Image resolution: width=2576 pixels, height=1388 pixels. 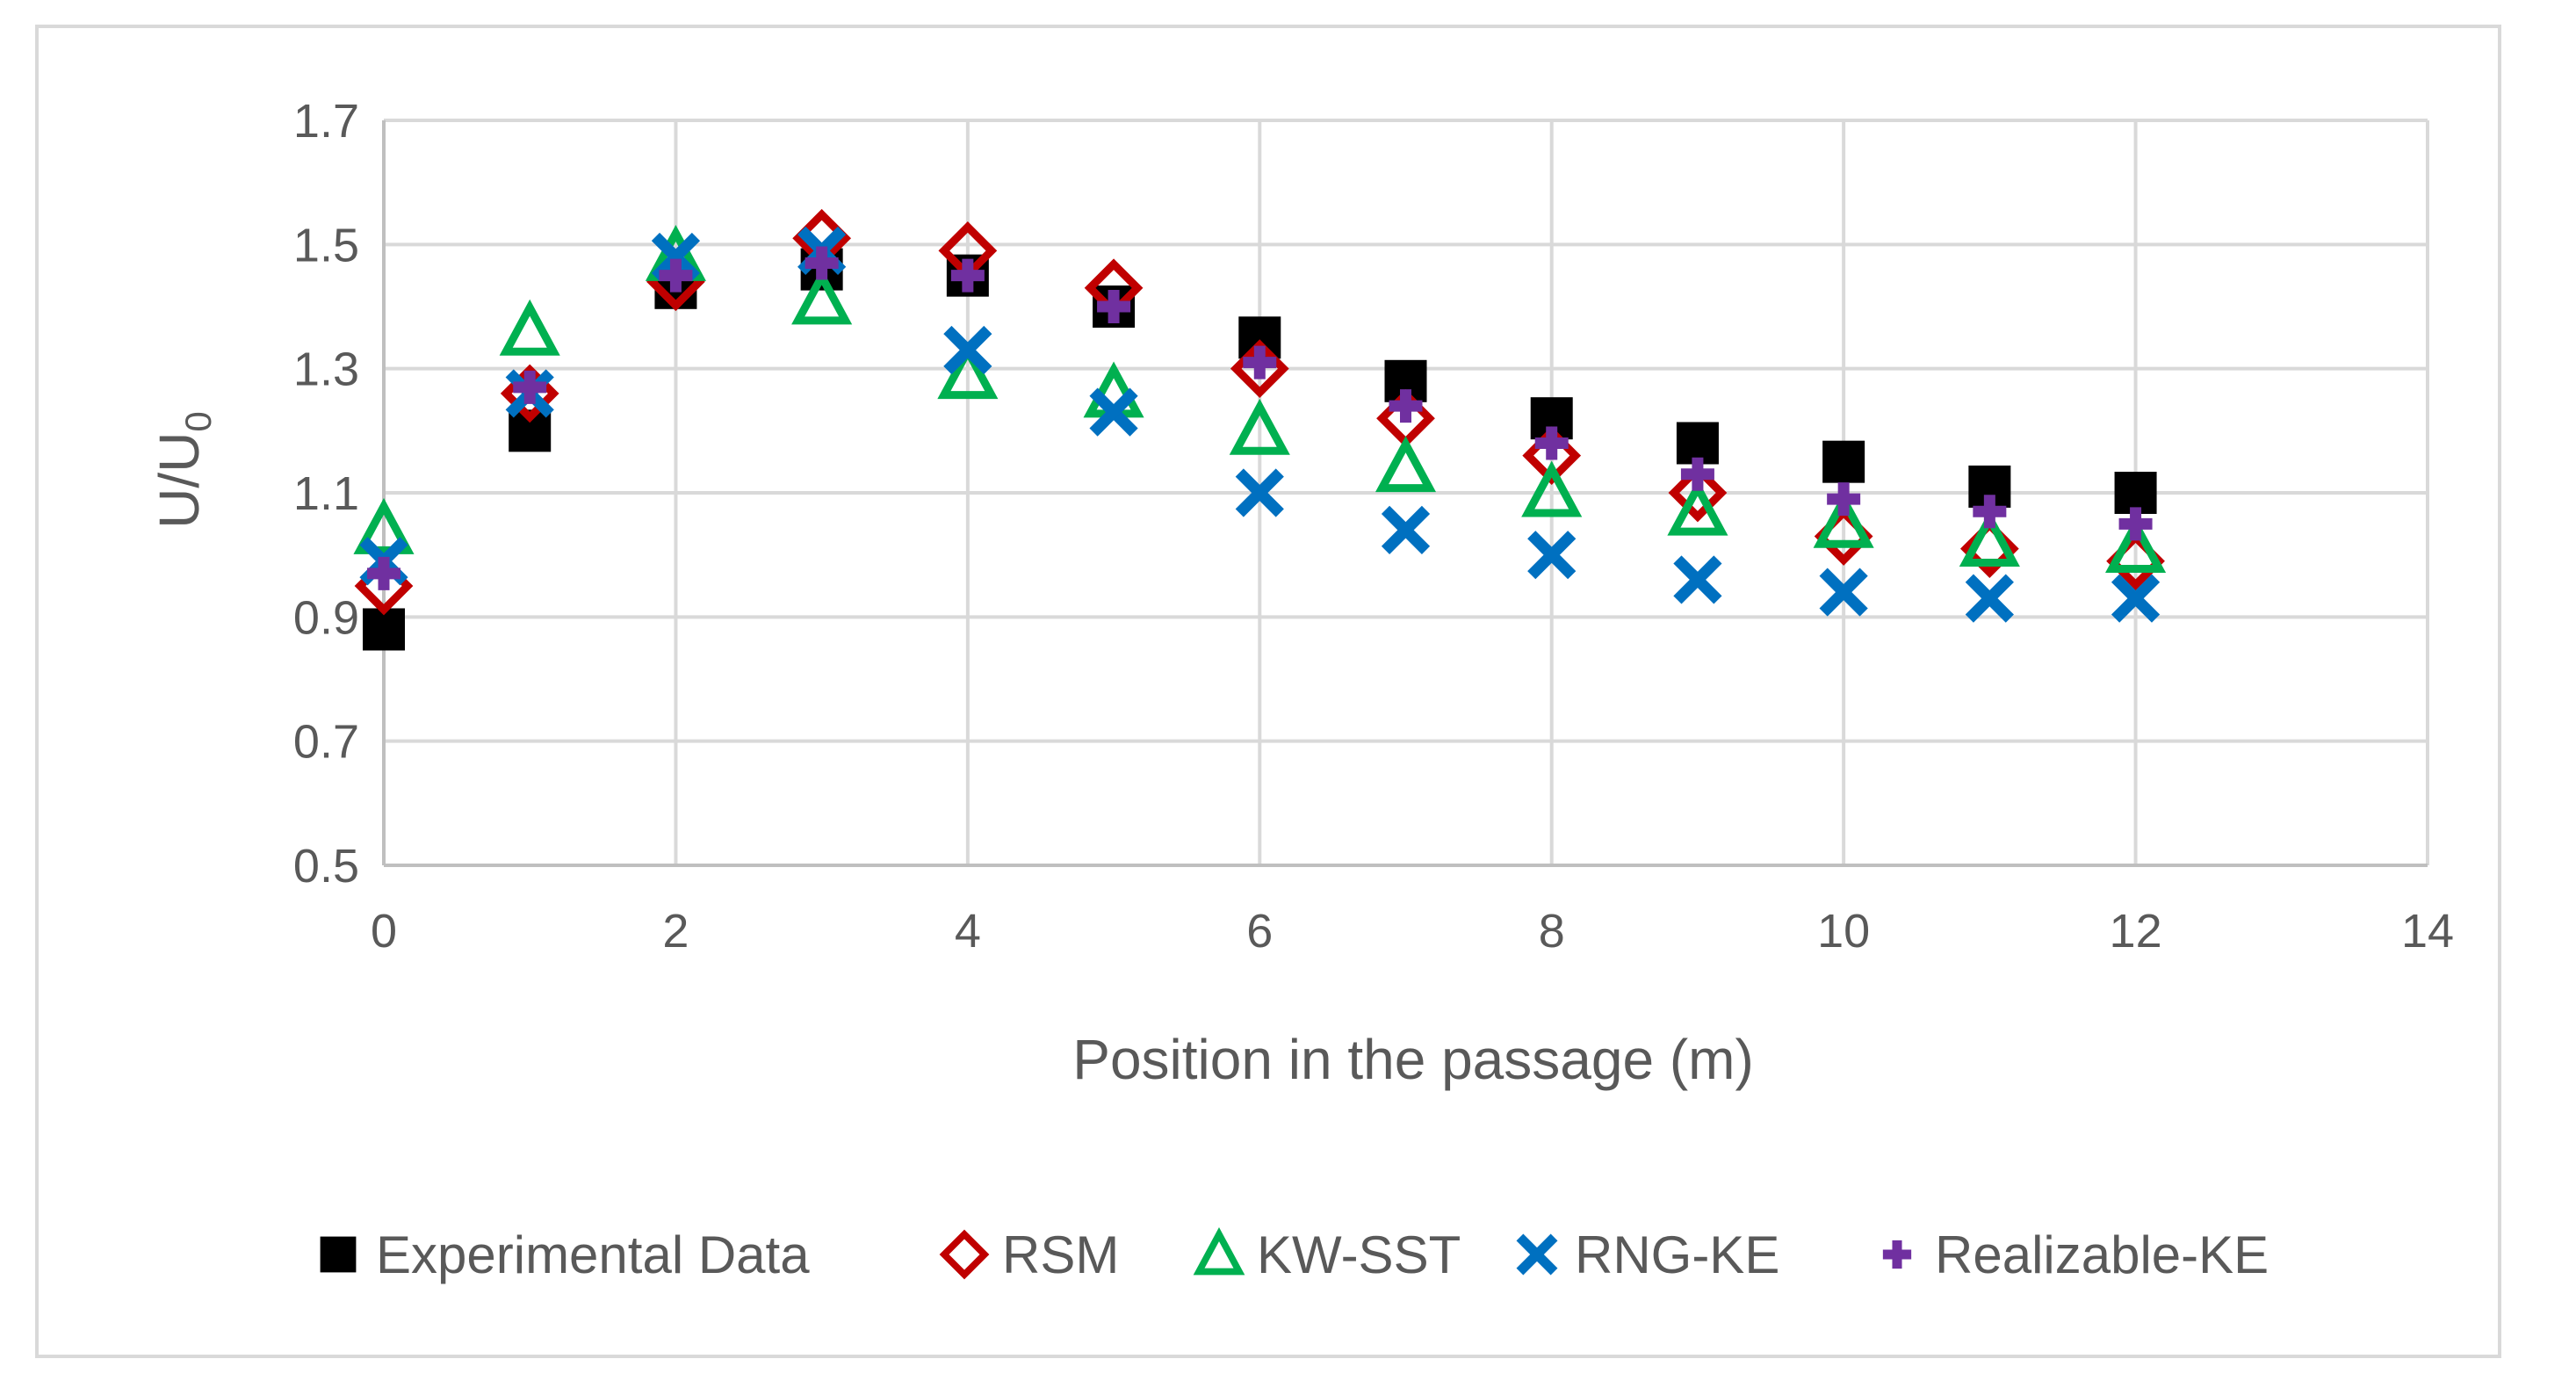 What do you see at coordinates (198, 421) in the screenshot?
I see `y-axis-title-subscript: 0` at bounding box center [198, 421].